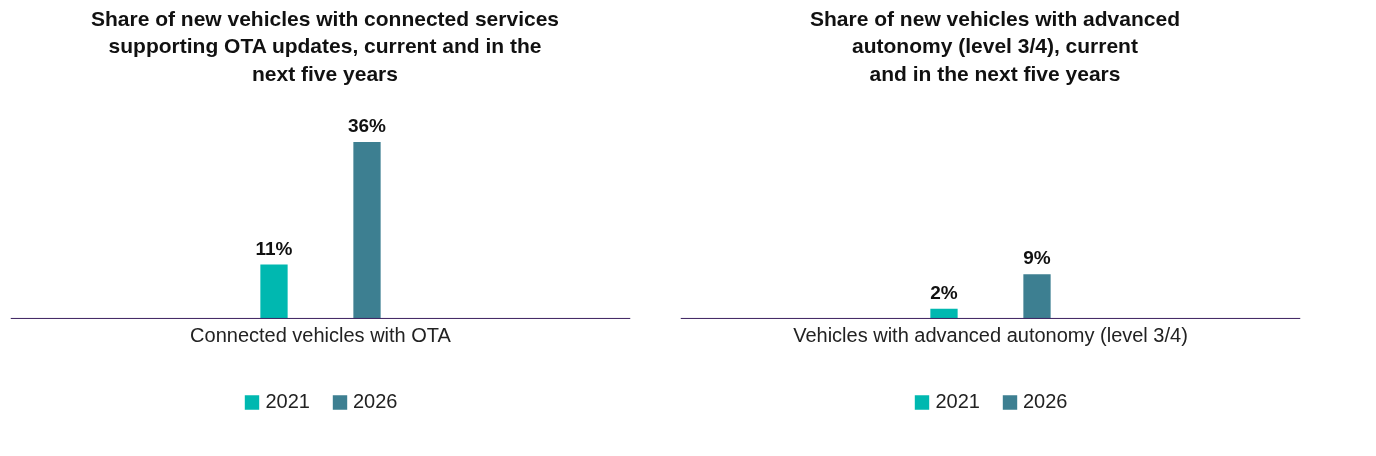 The width and height of the screenshot is (1376, 456). I want to click on data-label: 36%, so click(367, 125).